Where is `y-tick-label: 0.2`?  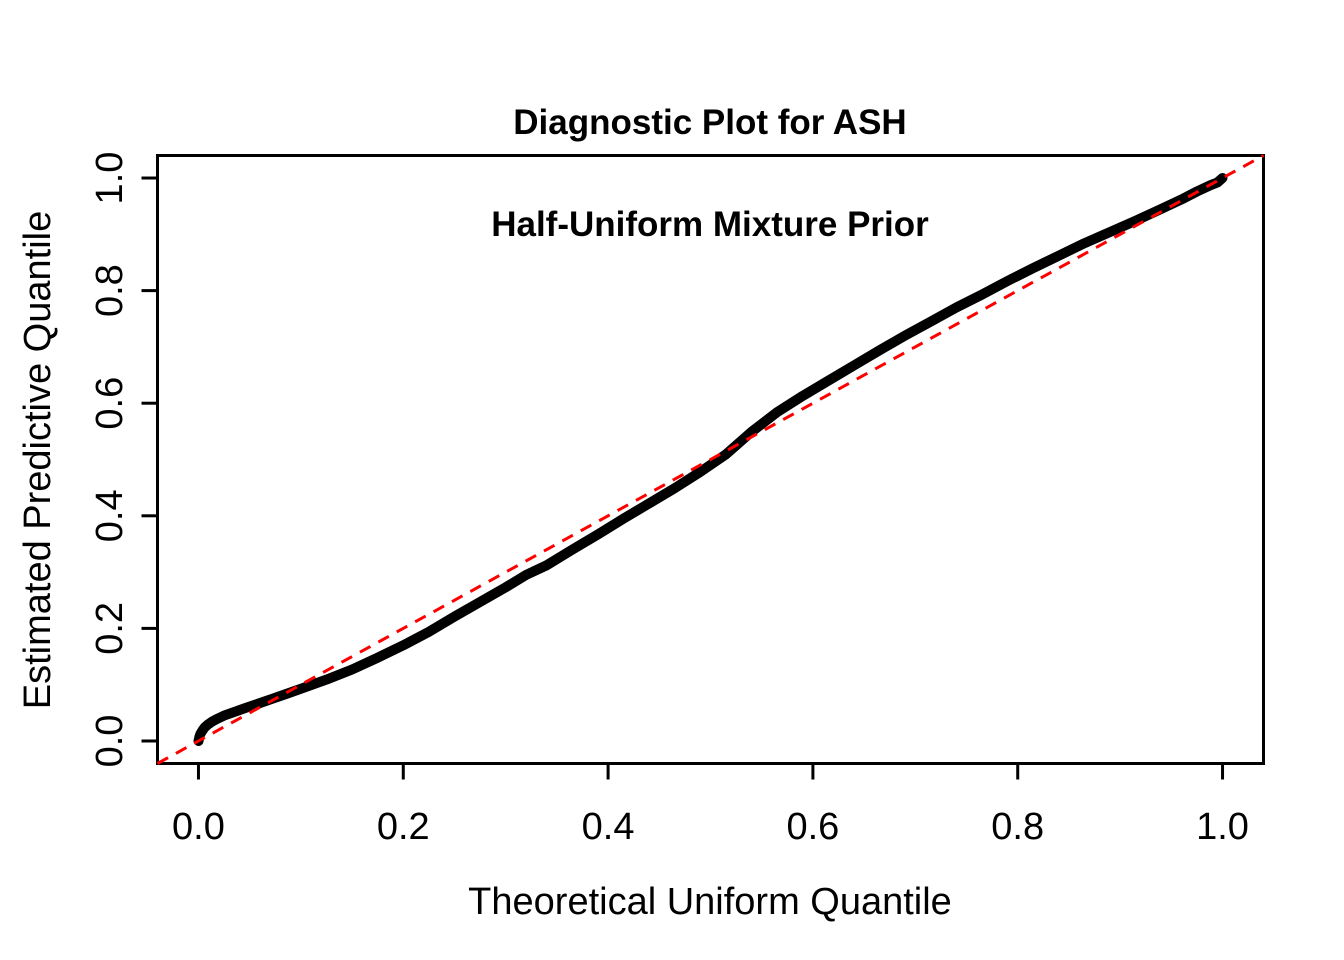 y-tick-label: 0.2 is located at coordinates (110, 628).